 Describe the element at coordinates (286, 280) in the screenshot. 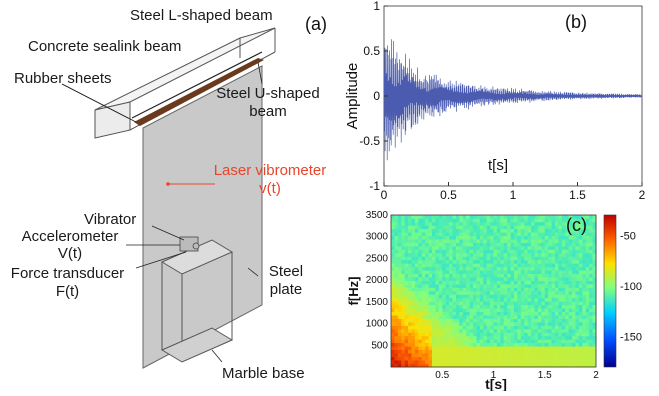

I see `steel-plate-label: Steel plate` at that location.